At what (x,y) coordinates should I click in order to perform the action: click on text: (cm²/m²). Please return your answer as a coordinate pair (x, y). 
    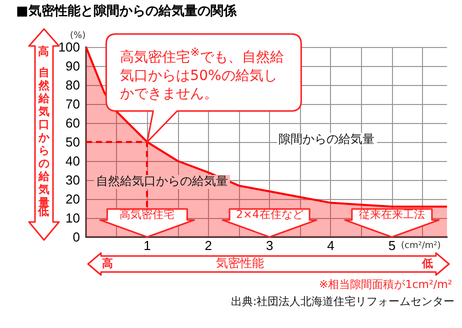
    Looking at the image, I should click on (421, 246).